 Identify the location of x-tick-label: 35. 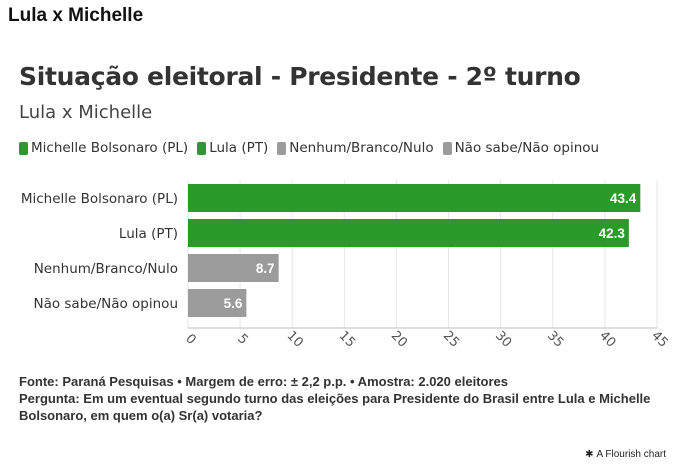
(555, 339).